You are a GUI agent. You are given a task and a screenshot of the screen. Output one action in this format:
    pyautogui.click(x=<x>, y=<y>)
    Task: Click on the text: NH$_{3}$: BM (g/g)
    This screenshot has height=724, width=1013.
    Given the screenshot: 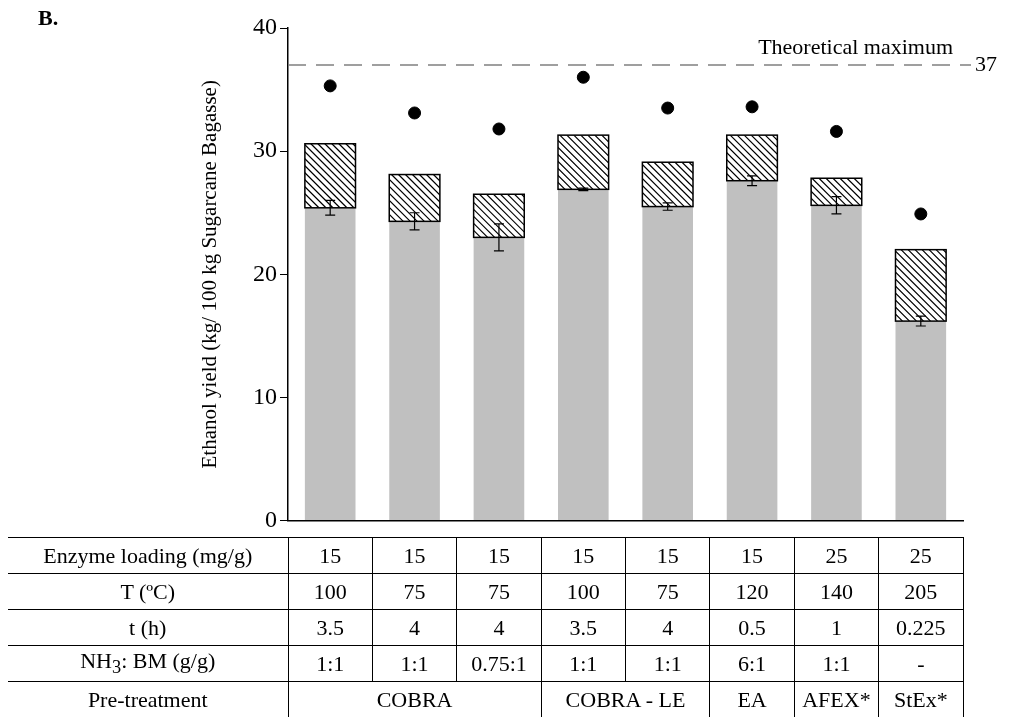 What is the action you would take?
    pyautogui.click(x=148, y=663)
    